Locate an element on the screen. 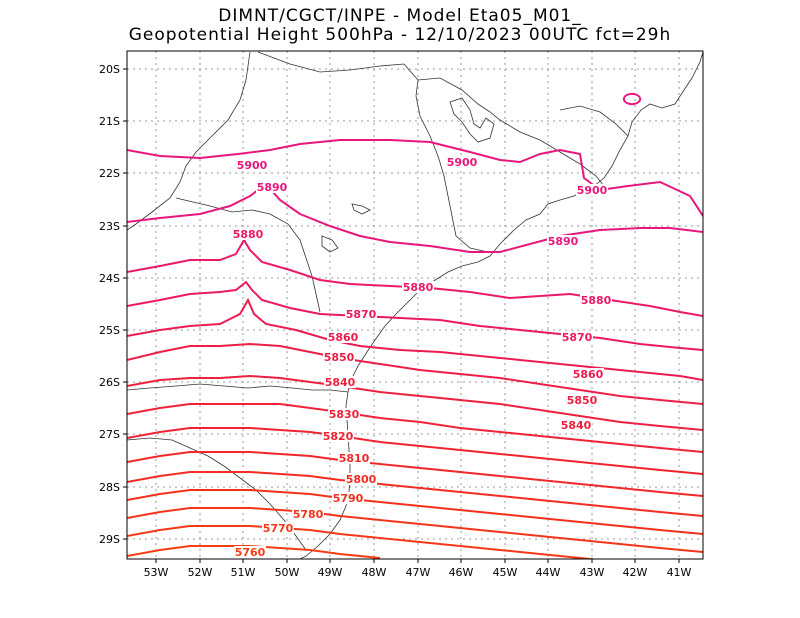 This screenshot has height=618, width=800. lon-label: 52W is located at coordinates (200, 572).